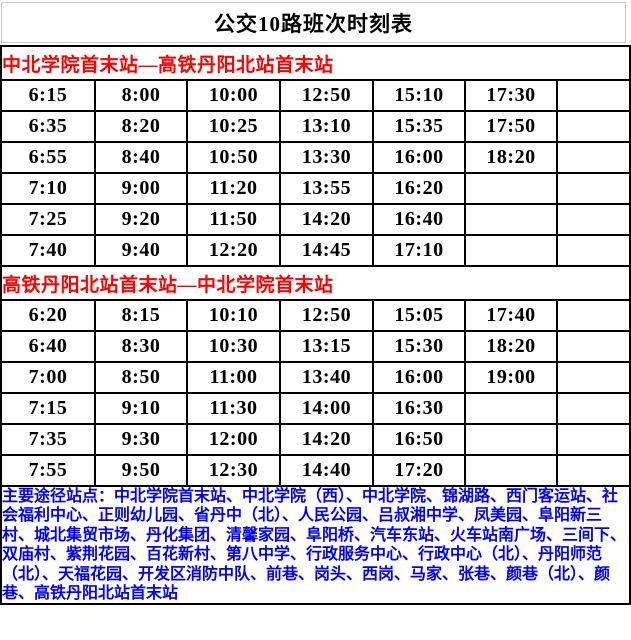 The width and height of the screenshot is (631, 640). What do you see at coordinates (419, 219) in the screenshot?
I see `departure-time-cell: 16:40` at bounding box center [419, 219].